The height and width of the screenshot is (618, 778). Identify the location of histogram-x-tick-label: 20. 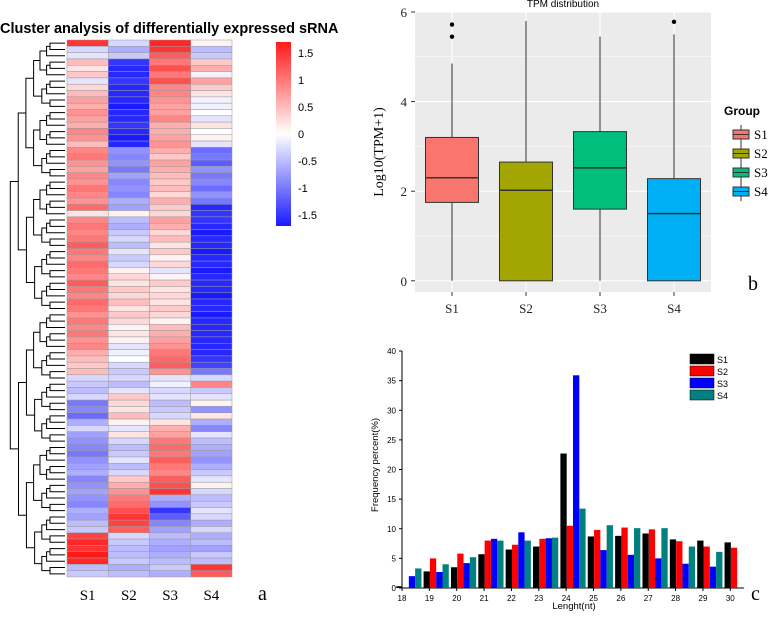
(456, 598).